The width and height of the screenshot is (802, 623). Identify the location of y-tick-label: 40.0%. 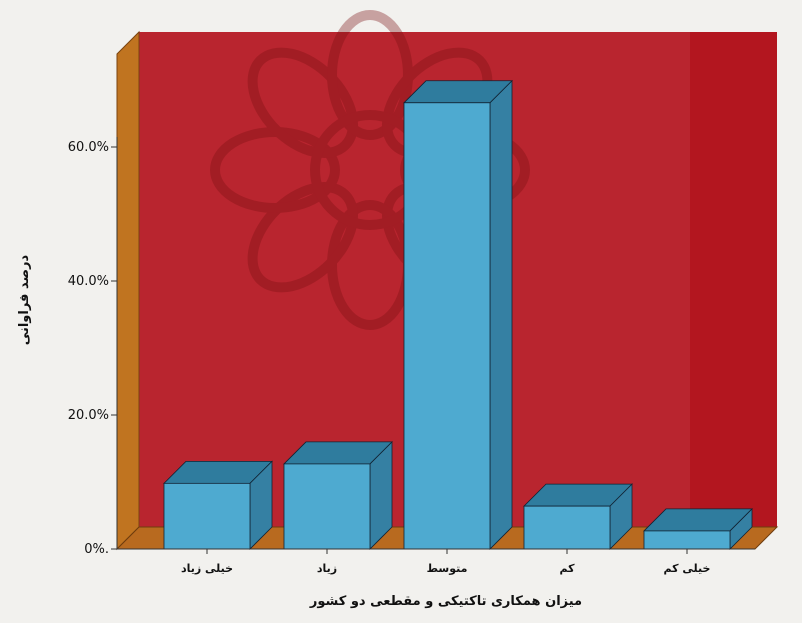
(88, 281).